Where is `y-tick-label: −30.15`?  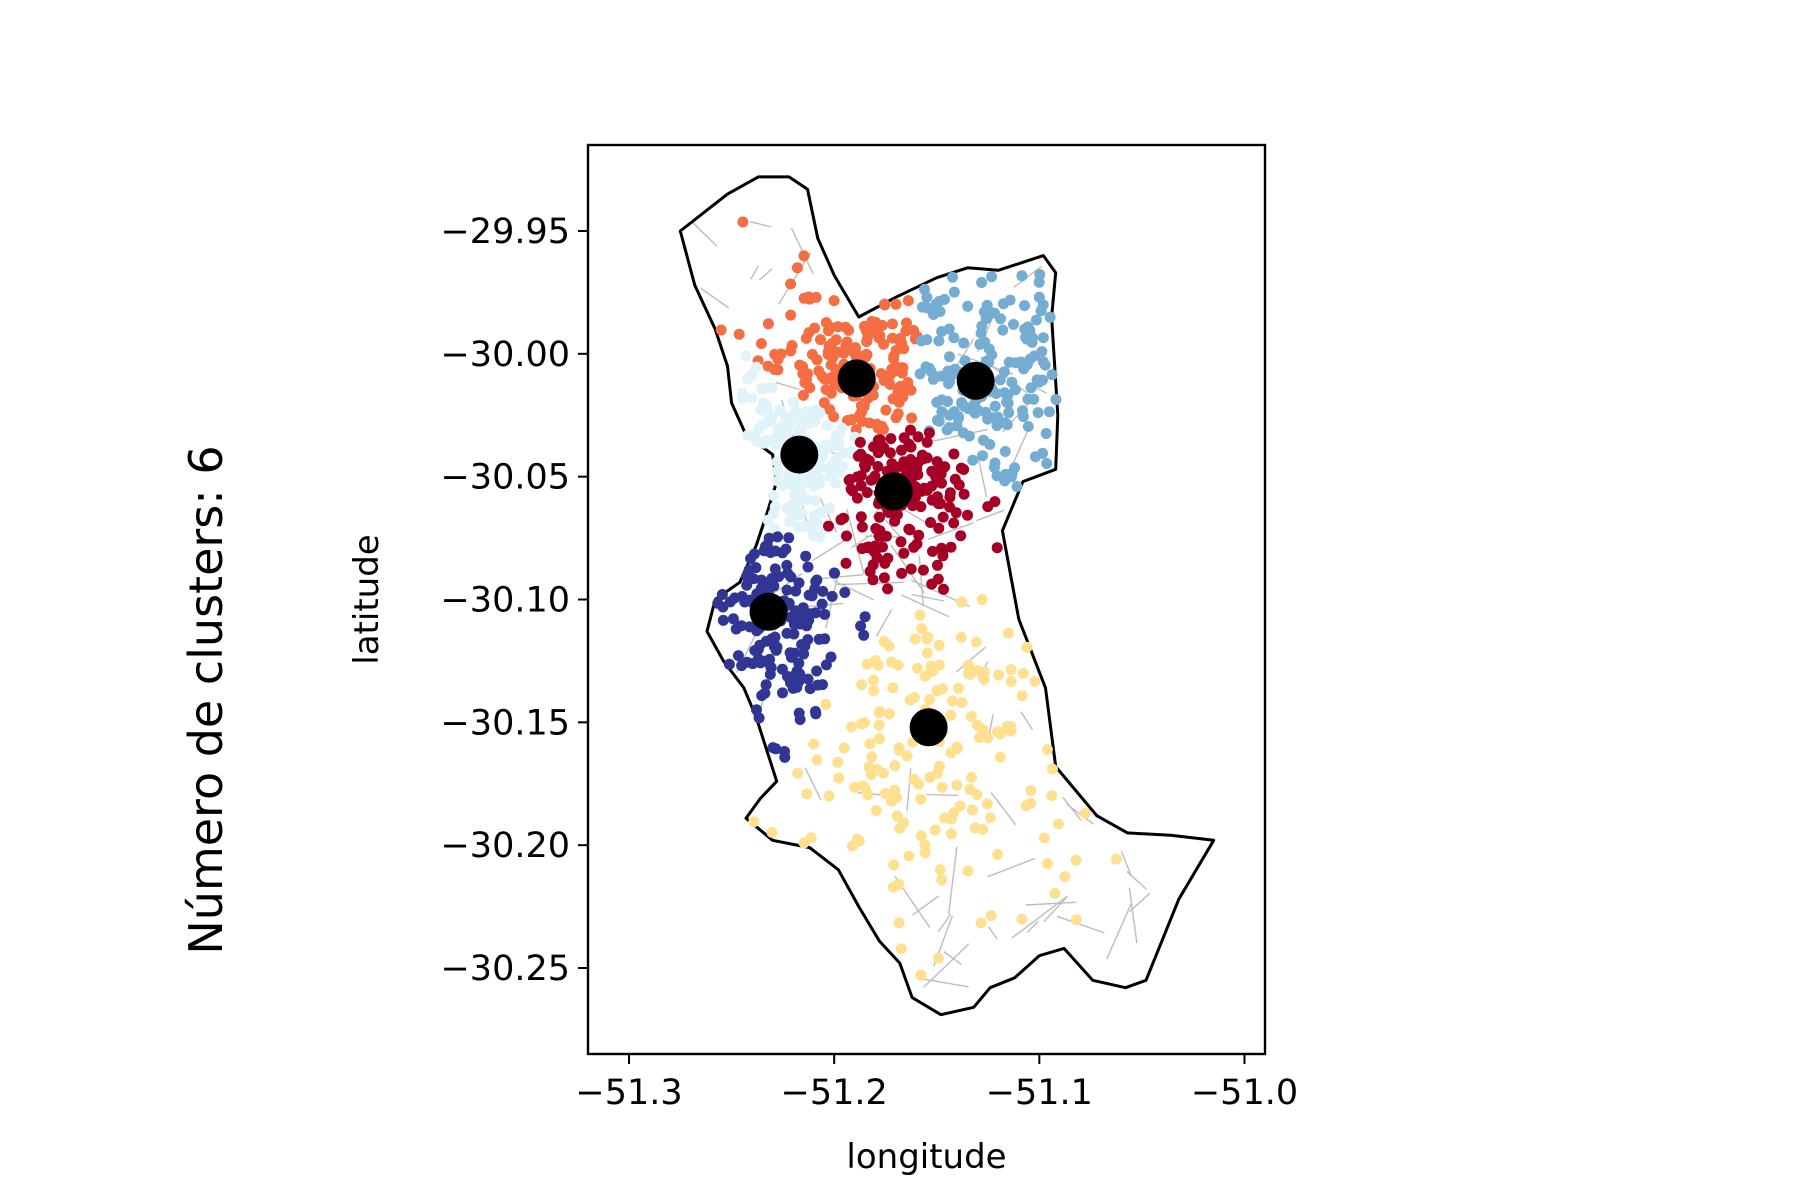 y-tick-label: −30.15 is located at coordinates (505, 723).